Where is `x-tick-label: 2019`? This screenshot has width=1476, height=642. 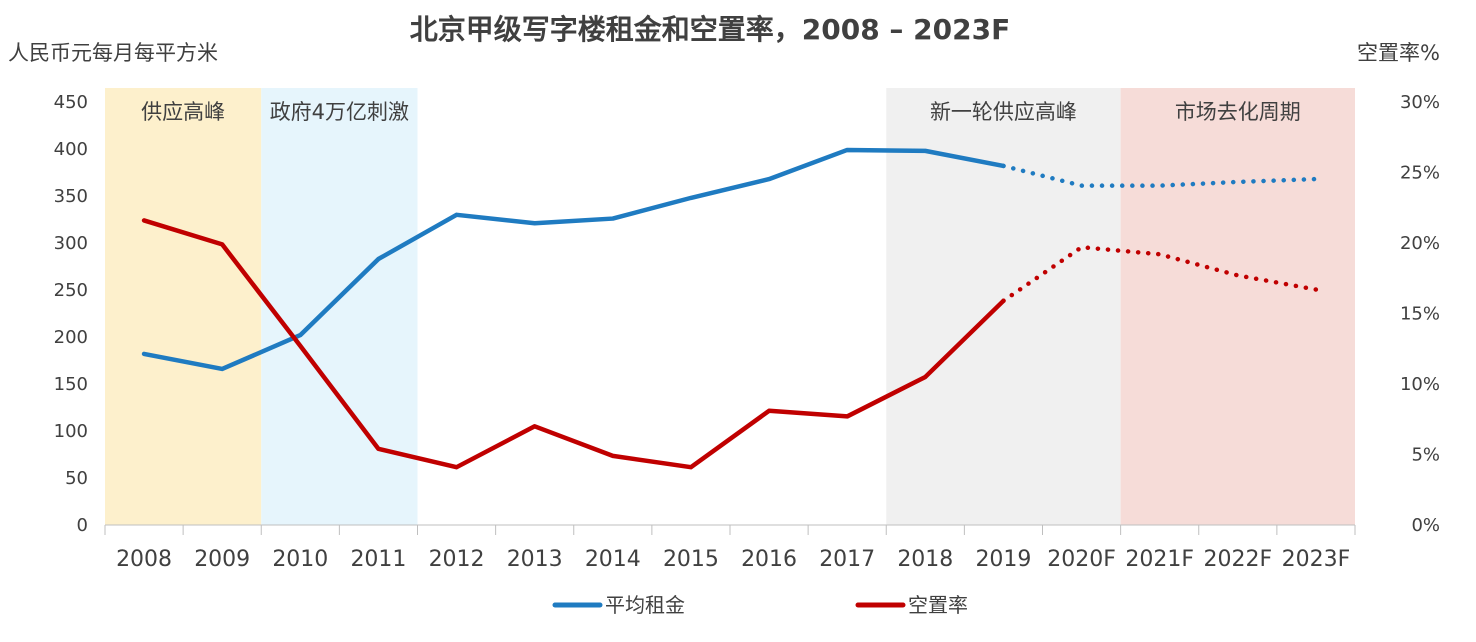
x-tick-label: 2019 is located at coordinates (1003, 559).